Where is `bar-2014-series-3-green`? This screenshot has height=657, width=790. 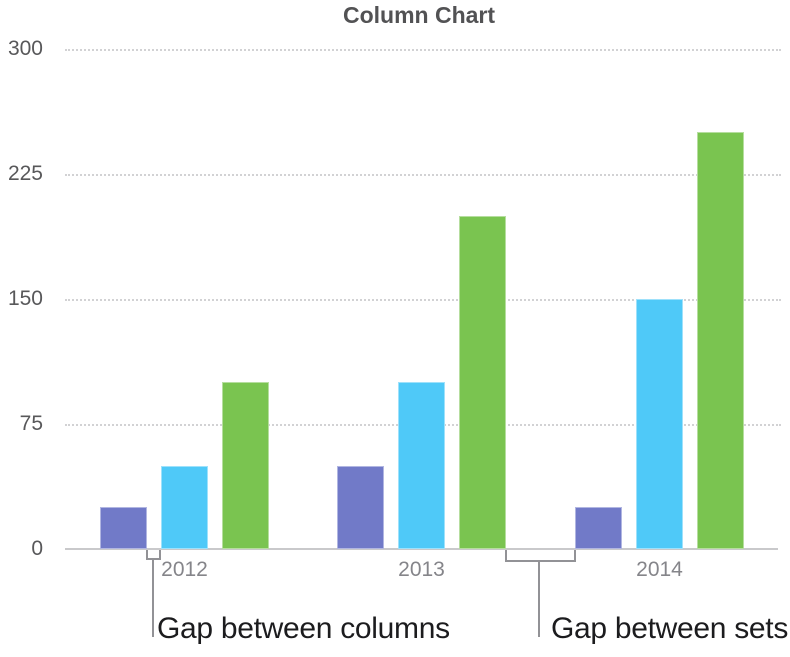 bar-2014-series-3-green is located at coordinates (720, 340).